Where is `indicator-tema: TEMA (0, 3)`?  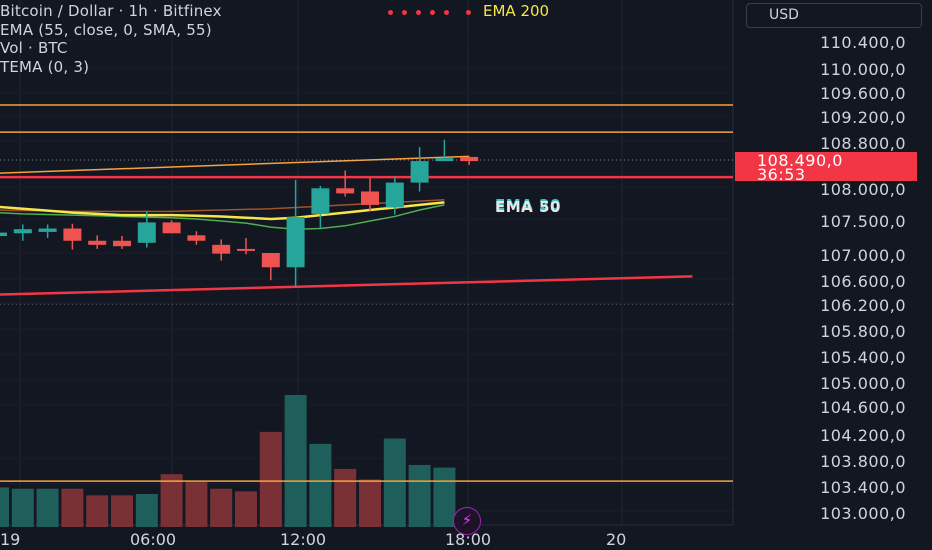 indicator-tema: TEMA (0, 3) is located at coordinates (45, 66).